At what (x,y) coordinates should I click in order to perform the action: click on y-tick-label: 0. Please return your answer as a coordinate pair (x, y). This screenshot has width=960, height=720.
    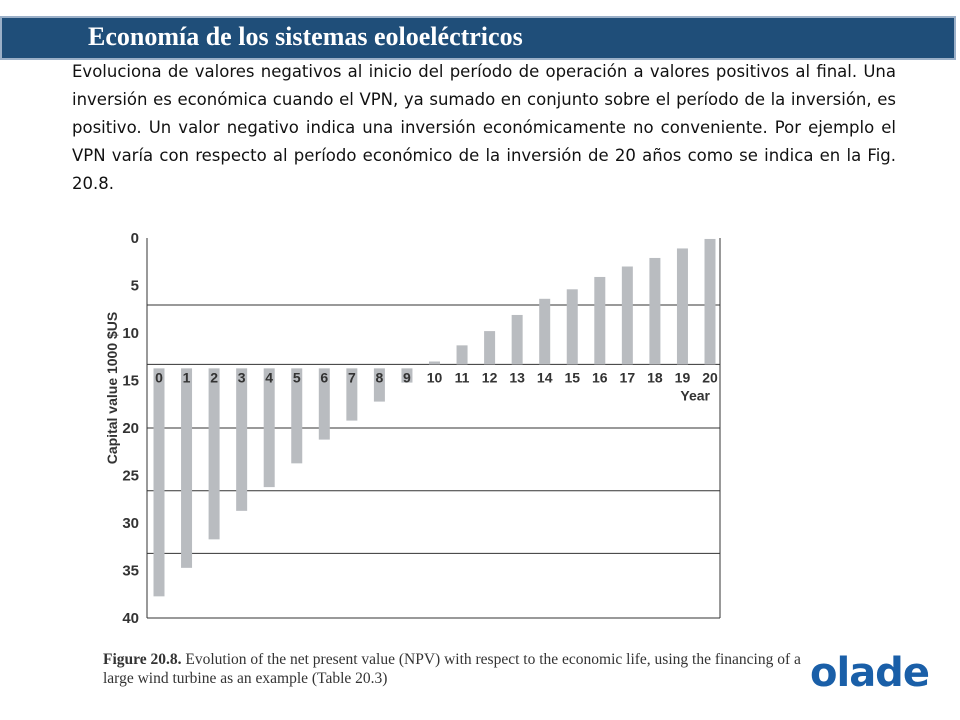
    Looking at the image, I should click on (135, 238).